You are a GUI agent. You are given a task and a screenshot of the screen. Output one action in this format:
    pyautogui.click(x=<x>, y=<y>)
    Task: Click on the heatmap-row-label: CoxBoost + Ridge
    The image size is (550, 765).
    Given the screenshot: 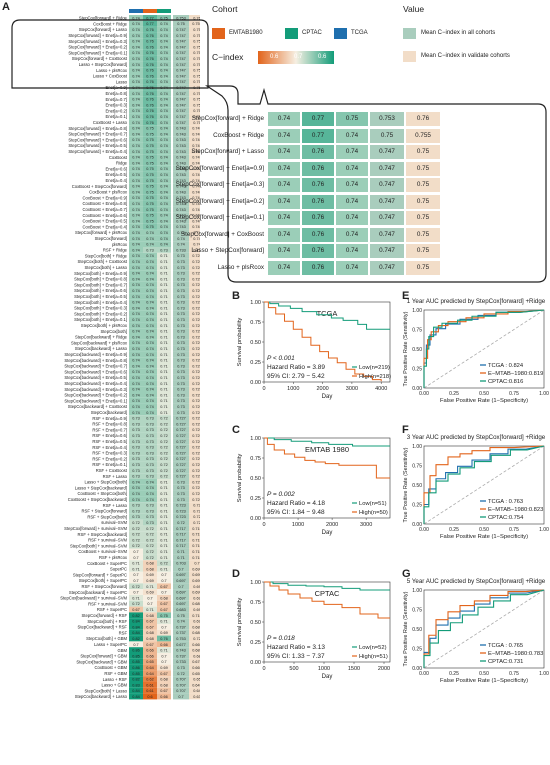 What is the action you would take?
    pyautogui.click(x=110, y=23)
    